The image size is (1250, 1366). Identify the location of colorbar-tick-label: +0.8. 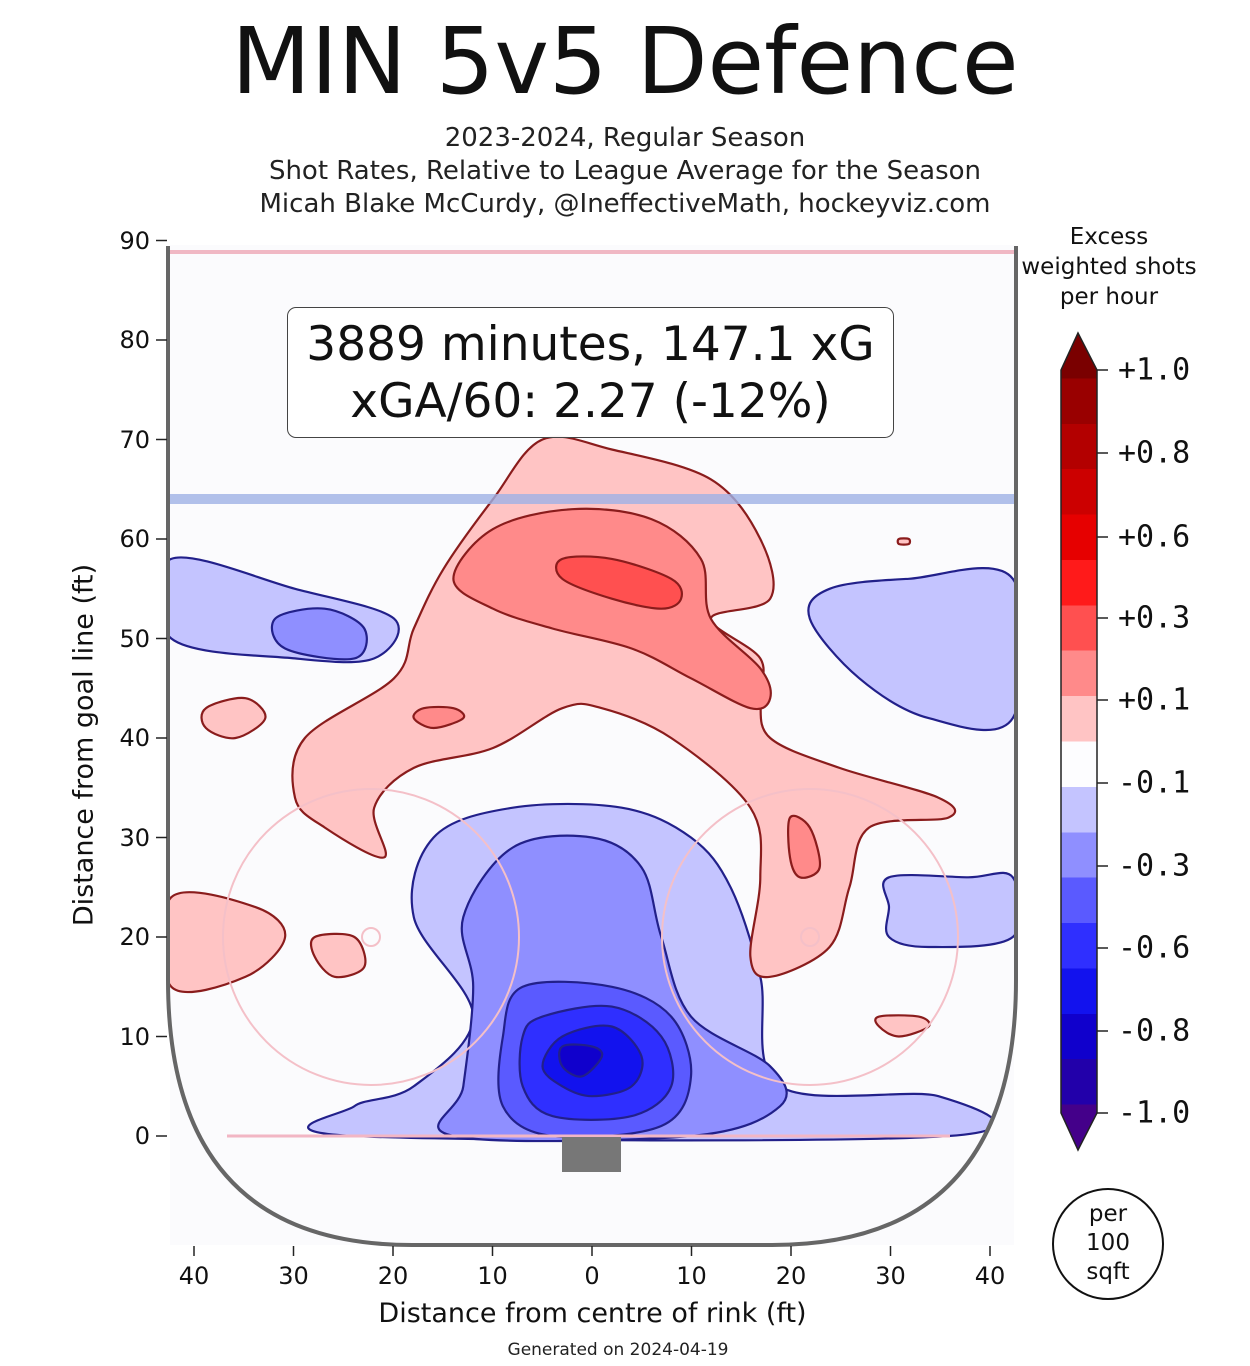
(1154, 453).